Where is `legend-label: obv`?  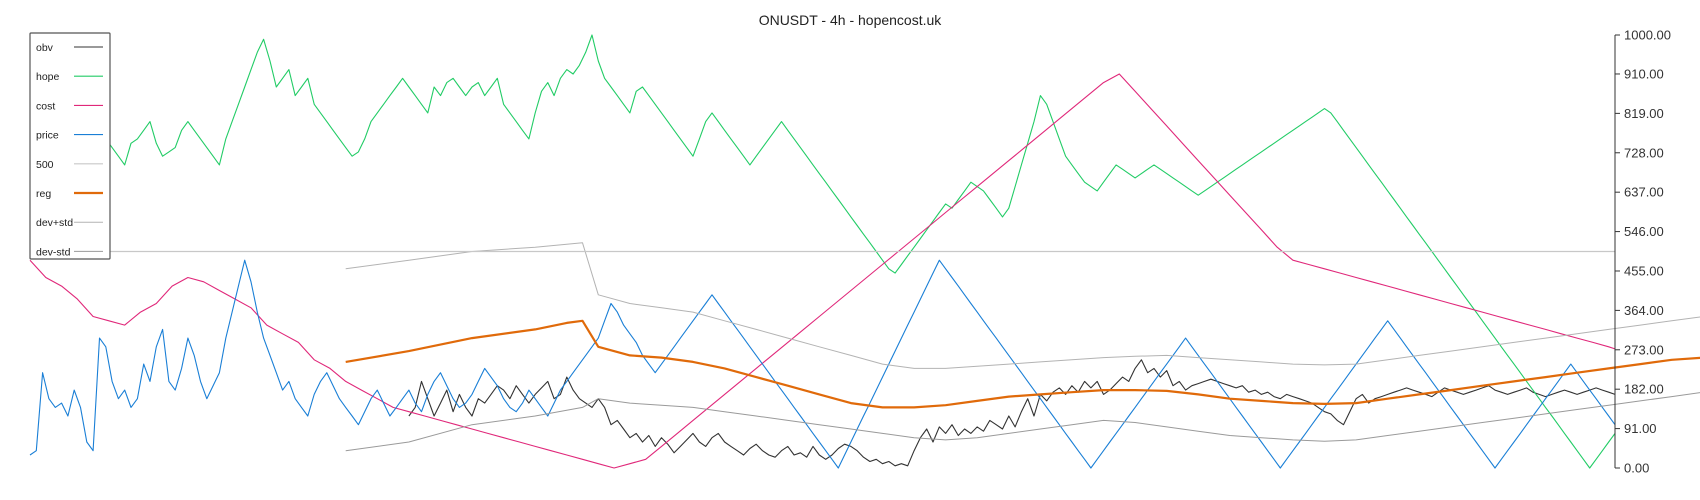
legend-label: obv is located at coordinates (45, 48).